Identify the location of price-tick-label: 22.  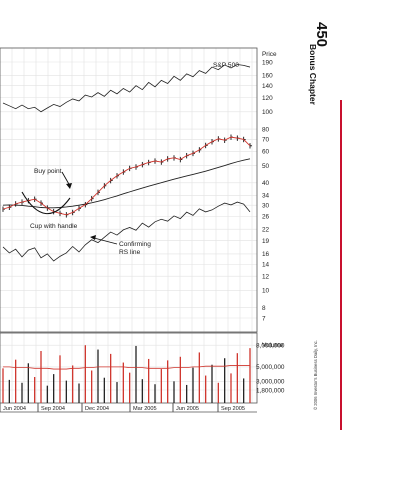
(266, 229).